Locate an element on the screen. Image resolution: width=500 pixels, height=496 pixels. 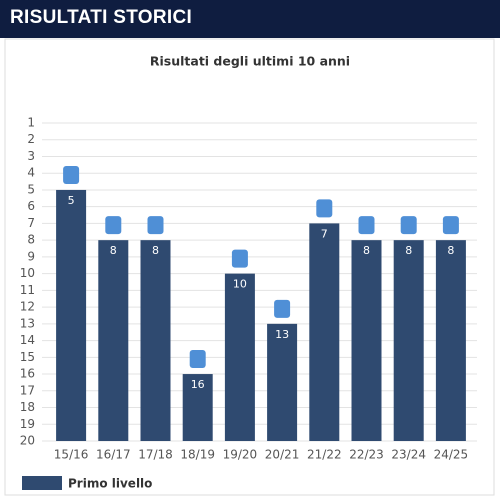
x-tick-label: 22/23 is located at coordinates (366, 455).